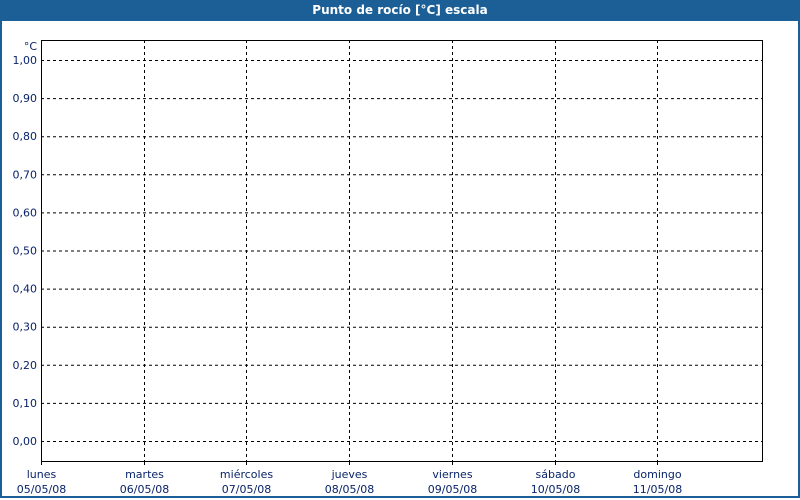  Describe the element at coordinates (657, 489) in the screenshot. I see `x-tick-date: 11/05/08` at that location.